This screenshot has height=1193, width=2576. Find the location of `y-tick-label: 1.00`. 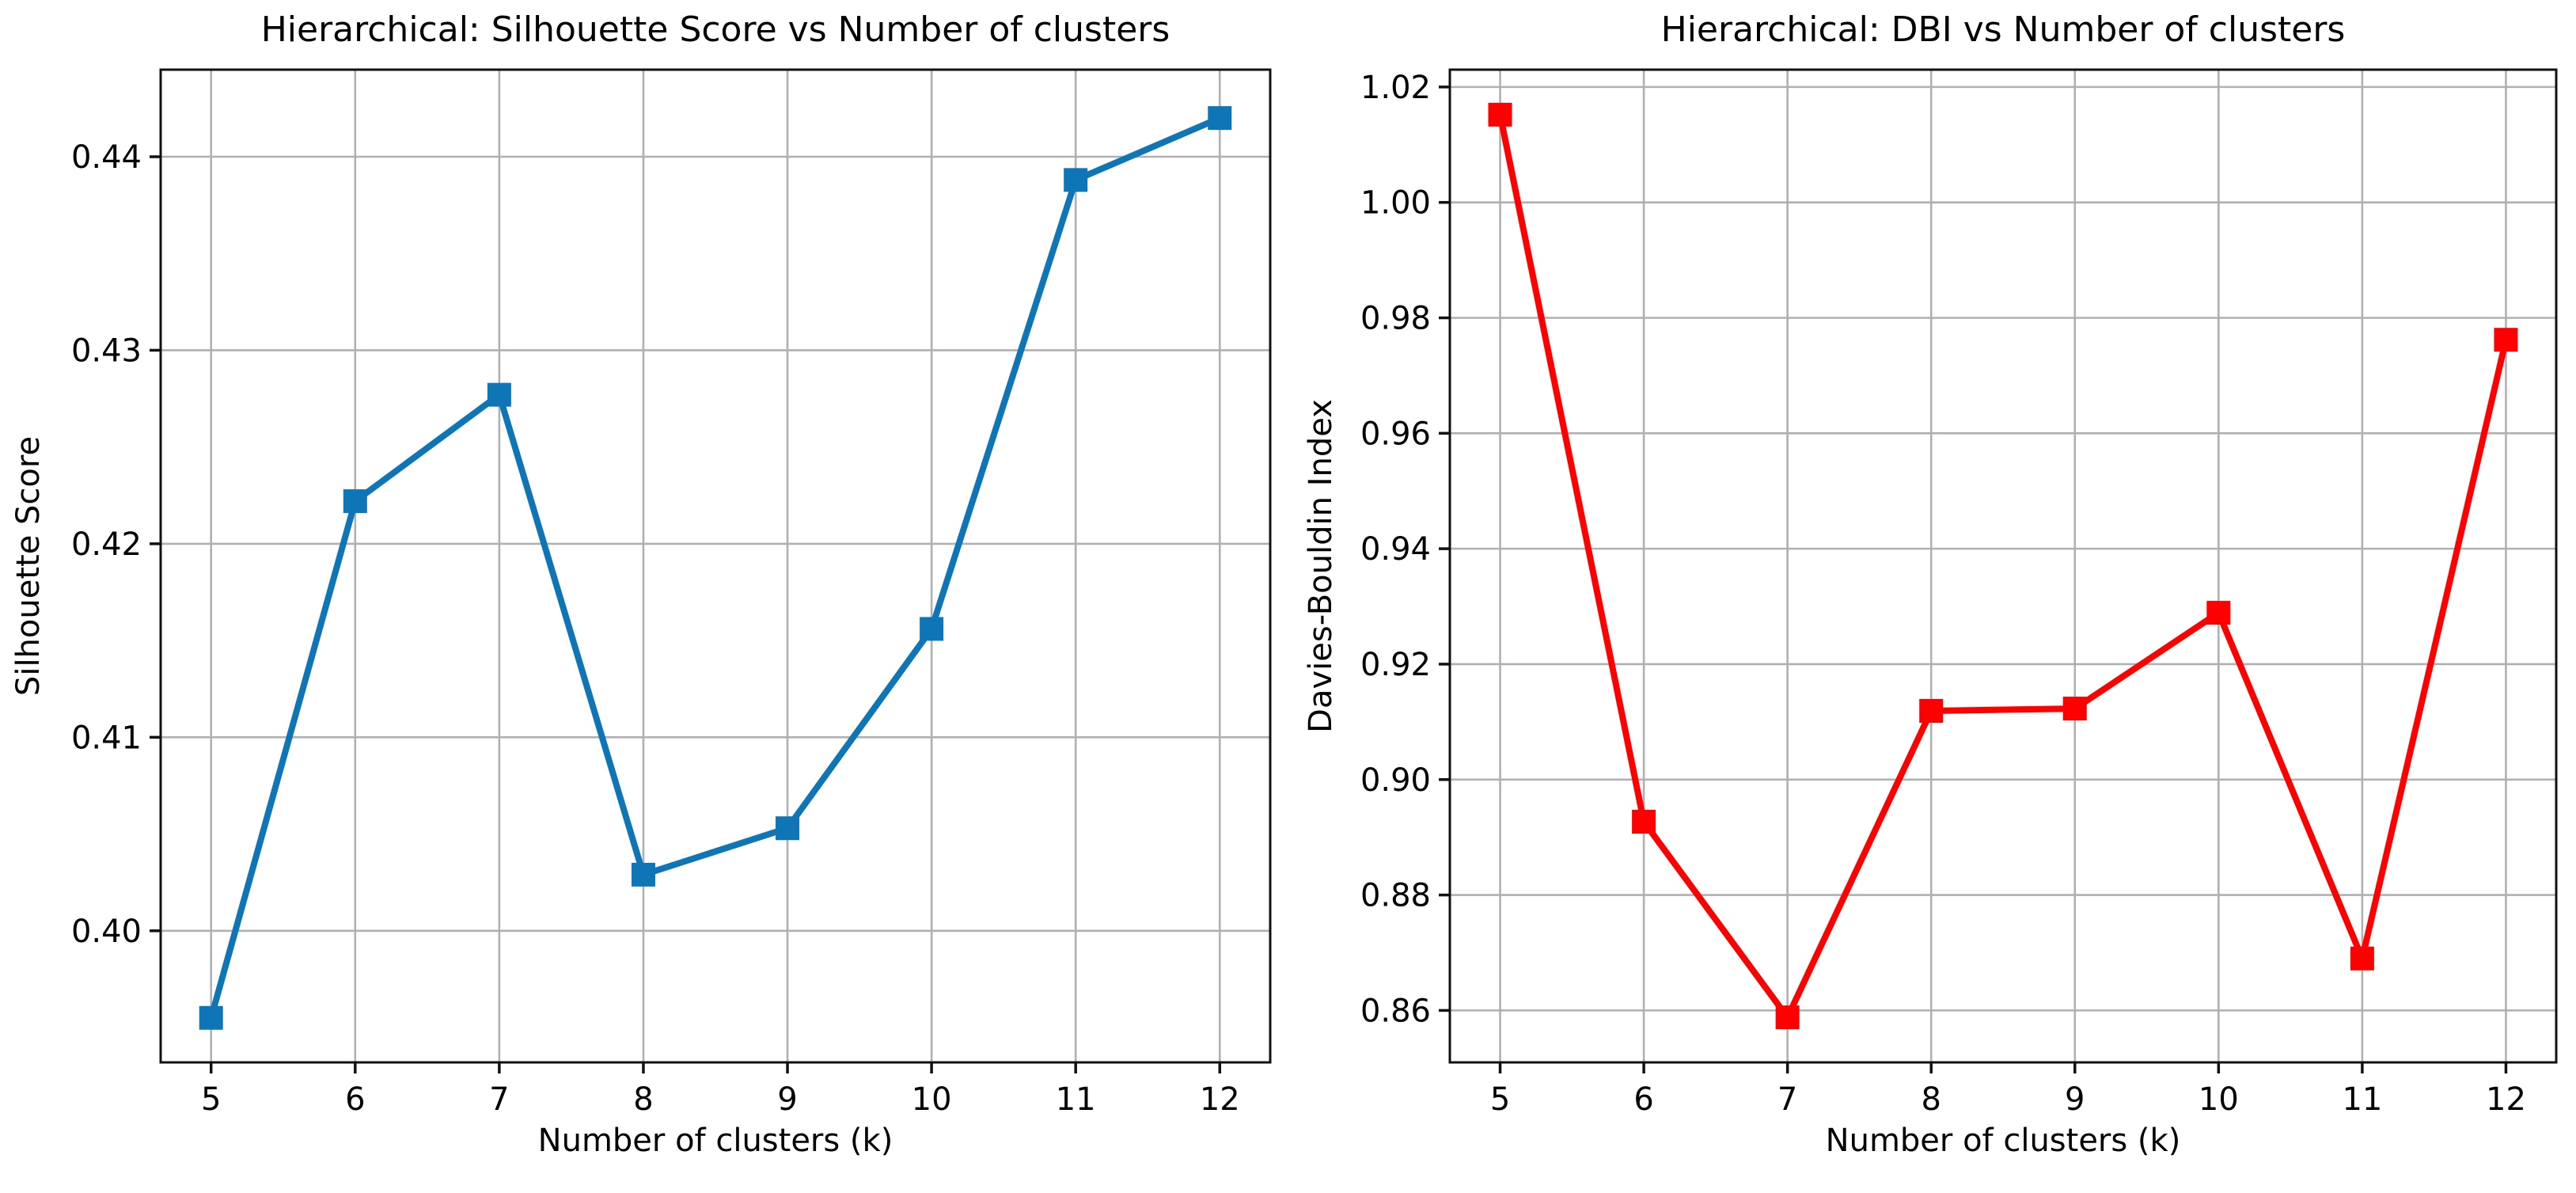

y-tick-label: 1.00 is located at coordinates (1395, 203).